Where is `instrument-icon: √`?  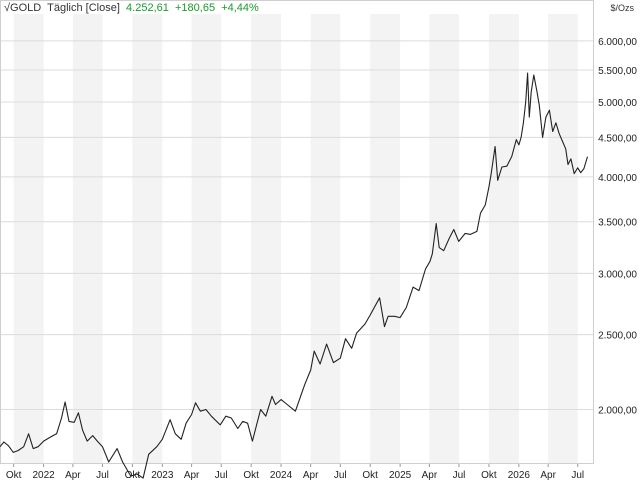 instrument-icon: √ is located at coordinates (7, 8).